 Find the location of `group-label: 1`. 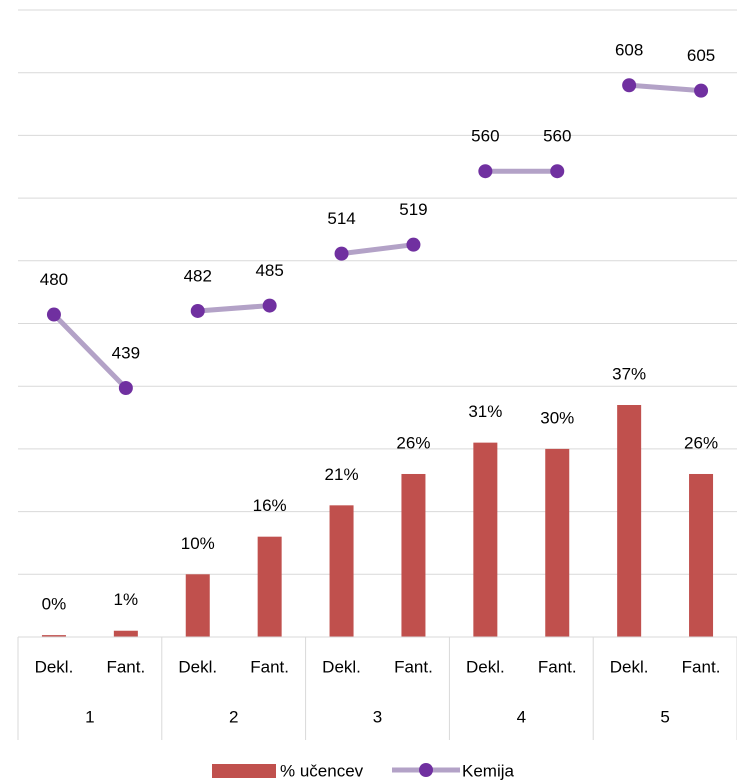

group-label: 1 is located at coordinates (89, 716).